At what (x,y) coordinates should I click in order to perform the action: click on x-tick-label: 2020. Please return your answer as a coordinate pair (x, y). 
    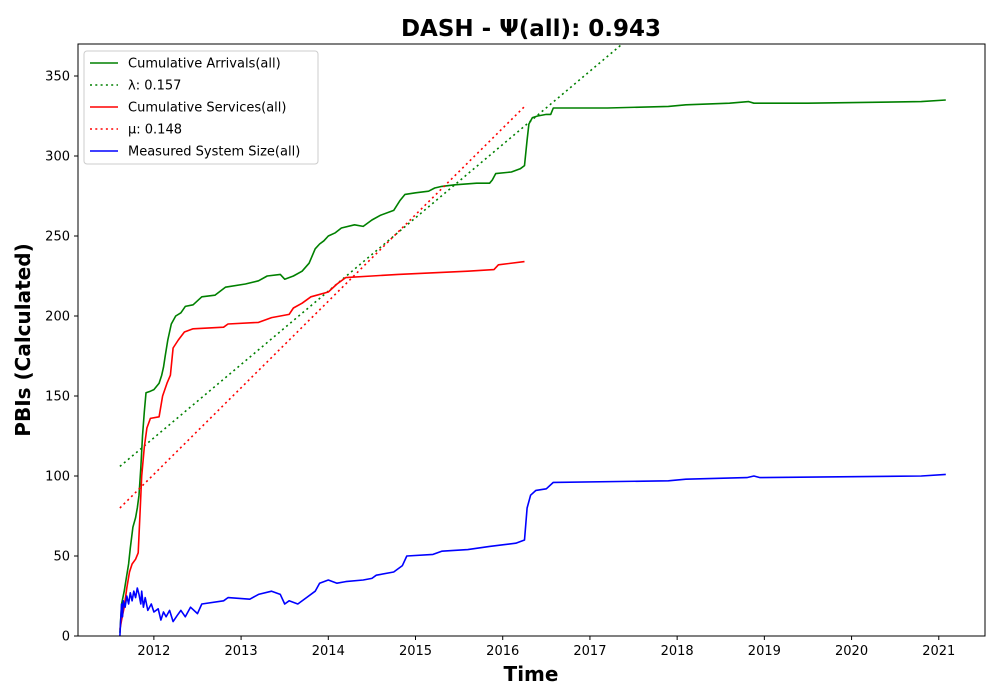
    Looking at the image, I should click on (851, 651).